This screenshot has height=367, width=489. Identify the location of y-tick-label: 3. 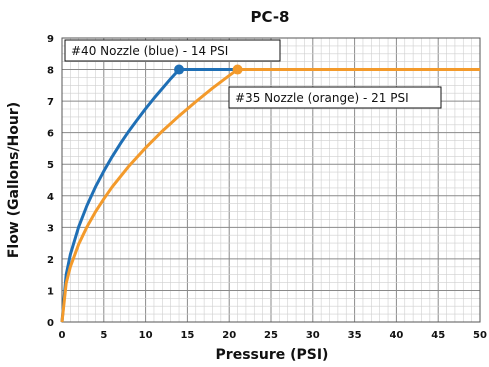
(50, 228).